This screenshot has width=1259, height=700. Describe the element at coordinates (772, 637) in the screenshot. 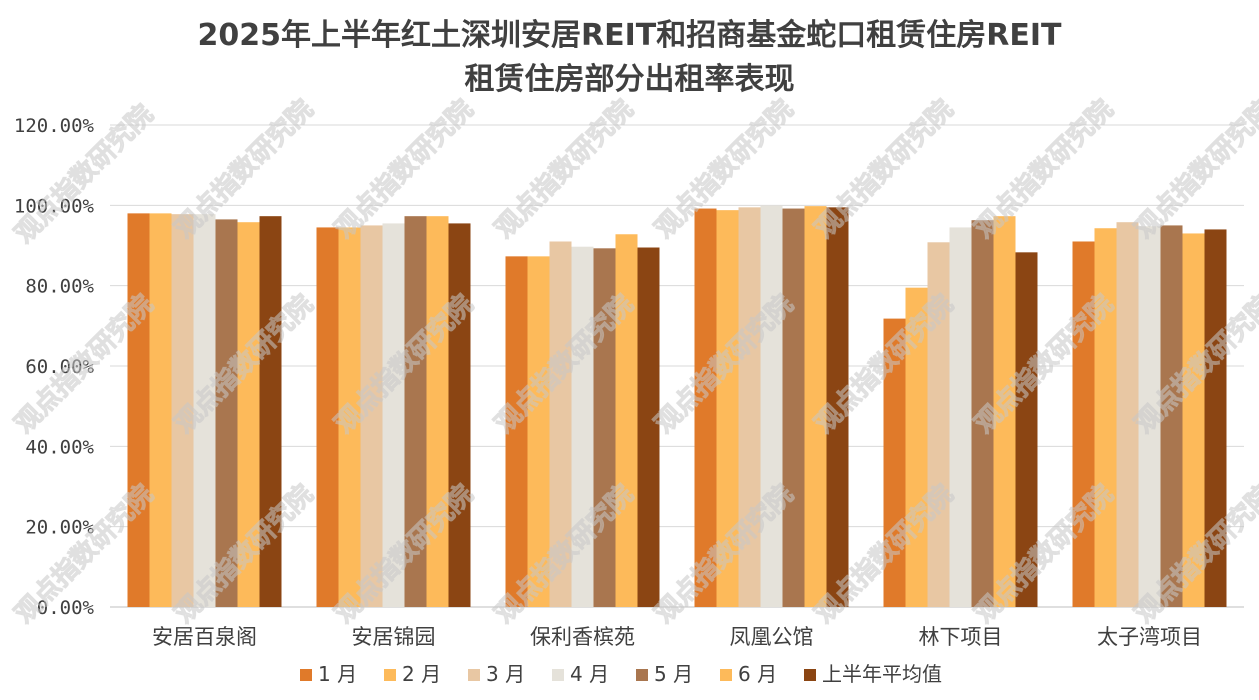

I see `x-category-label: 凤凰公馆` at that location.